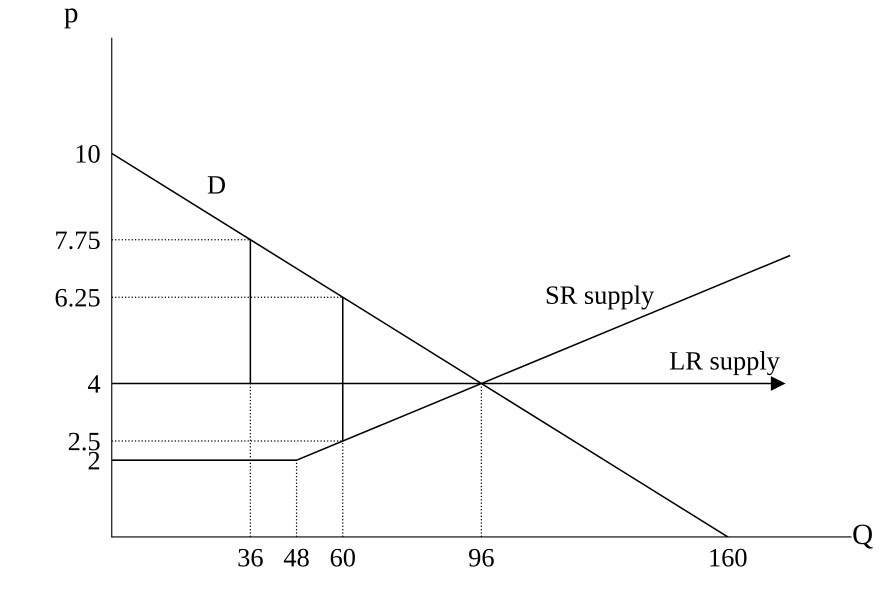 This screenshot has height=590, width=880. I want to click on series-label: SR supply, so click(600, 297).